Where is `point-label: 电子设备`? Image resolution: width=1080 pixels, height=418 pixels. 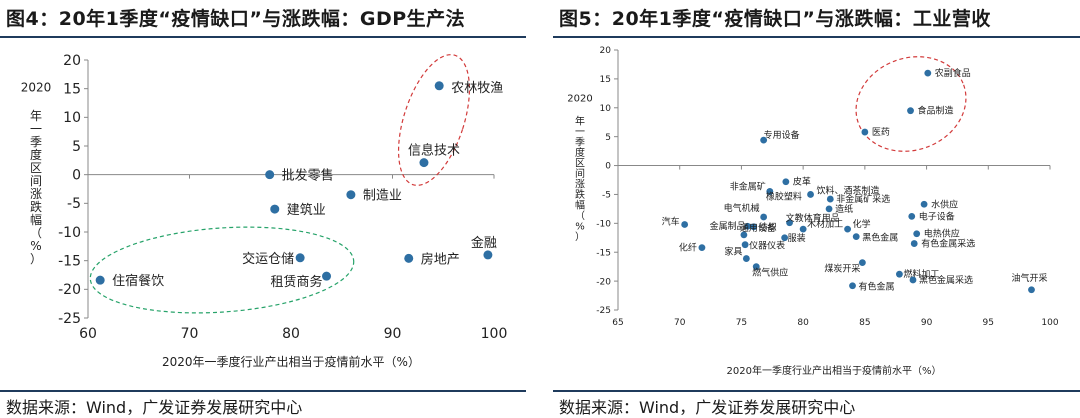
point-label: 电子设备 is located at coordinates (937, 216).